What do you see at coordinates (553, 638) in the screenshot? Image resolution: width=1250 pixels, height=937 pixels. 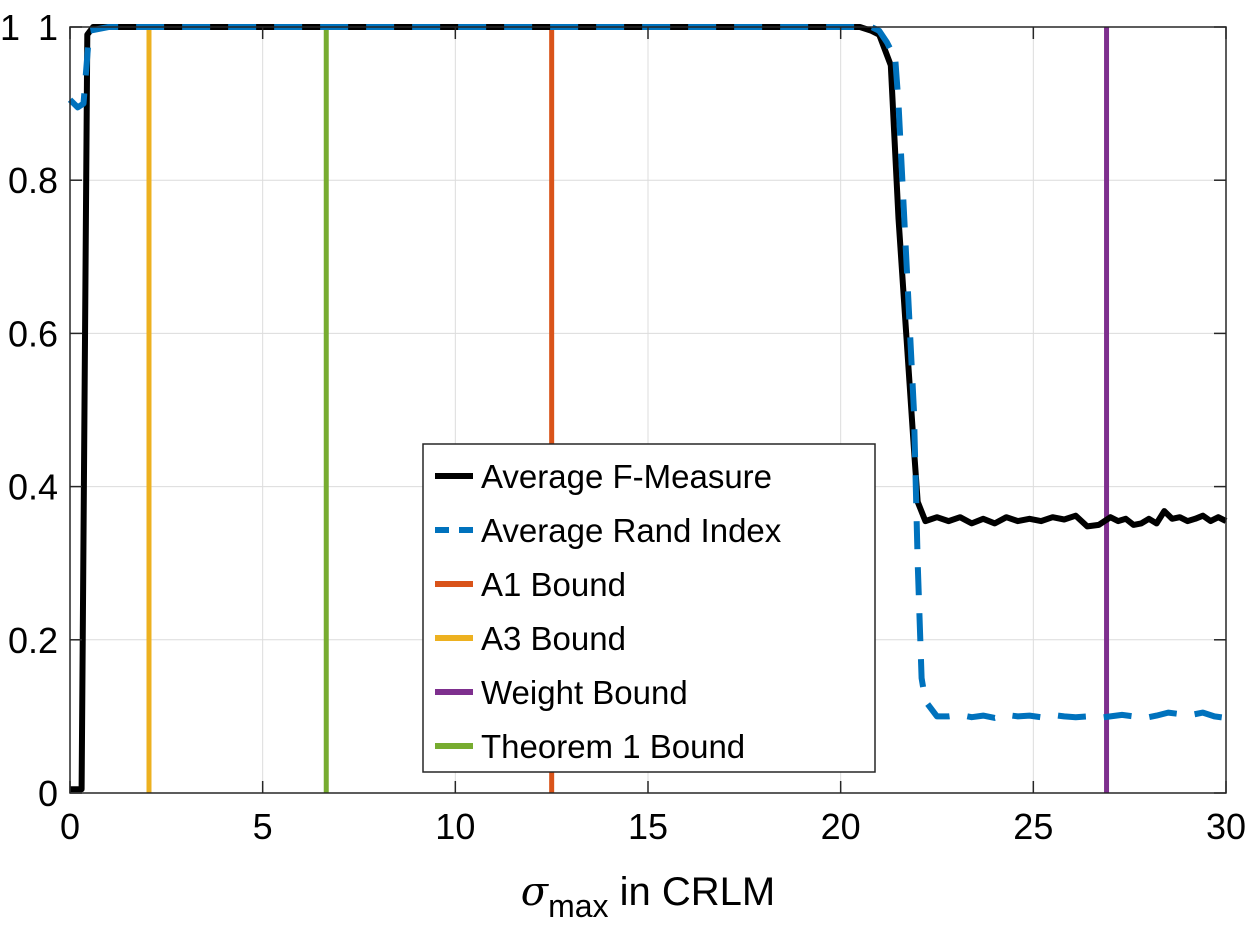 I see `legend-label-a3-bound: A3 Bound` at bounding box center [553, 638].